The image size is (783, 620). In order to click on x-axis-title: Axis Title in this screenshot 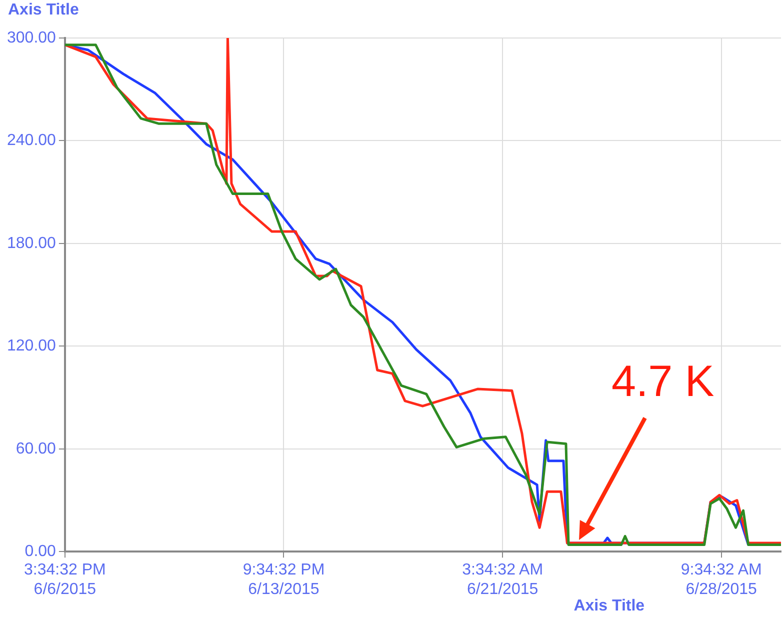, I will do `click(609, 605)`.